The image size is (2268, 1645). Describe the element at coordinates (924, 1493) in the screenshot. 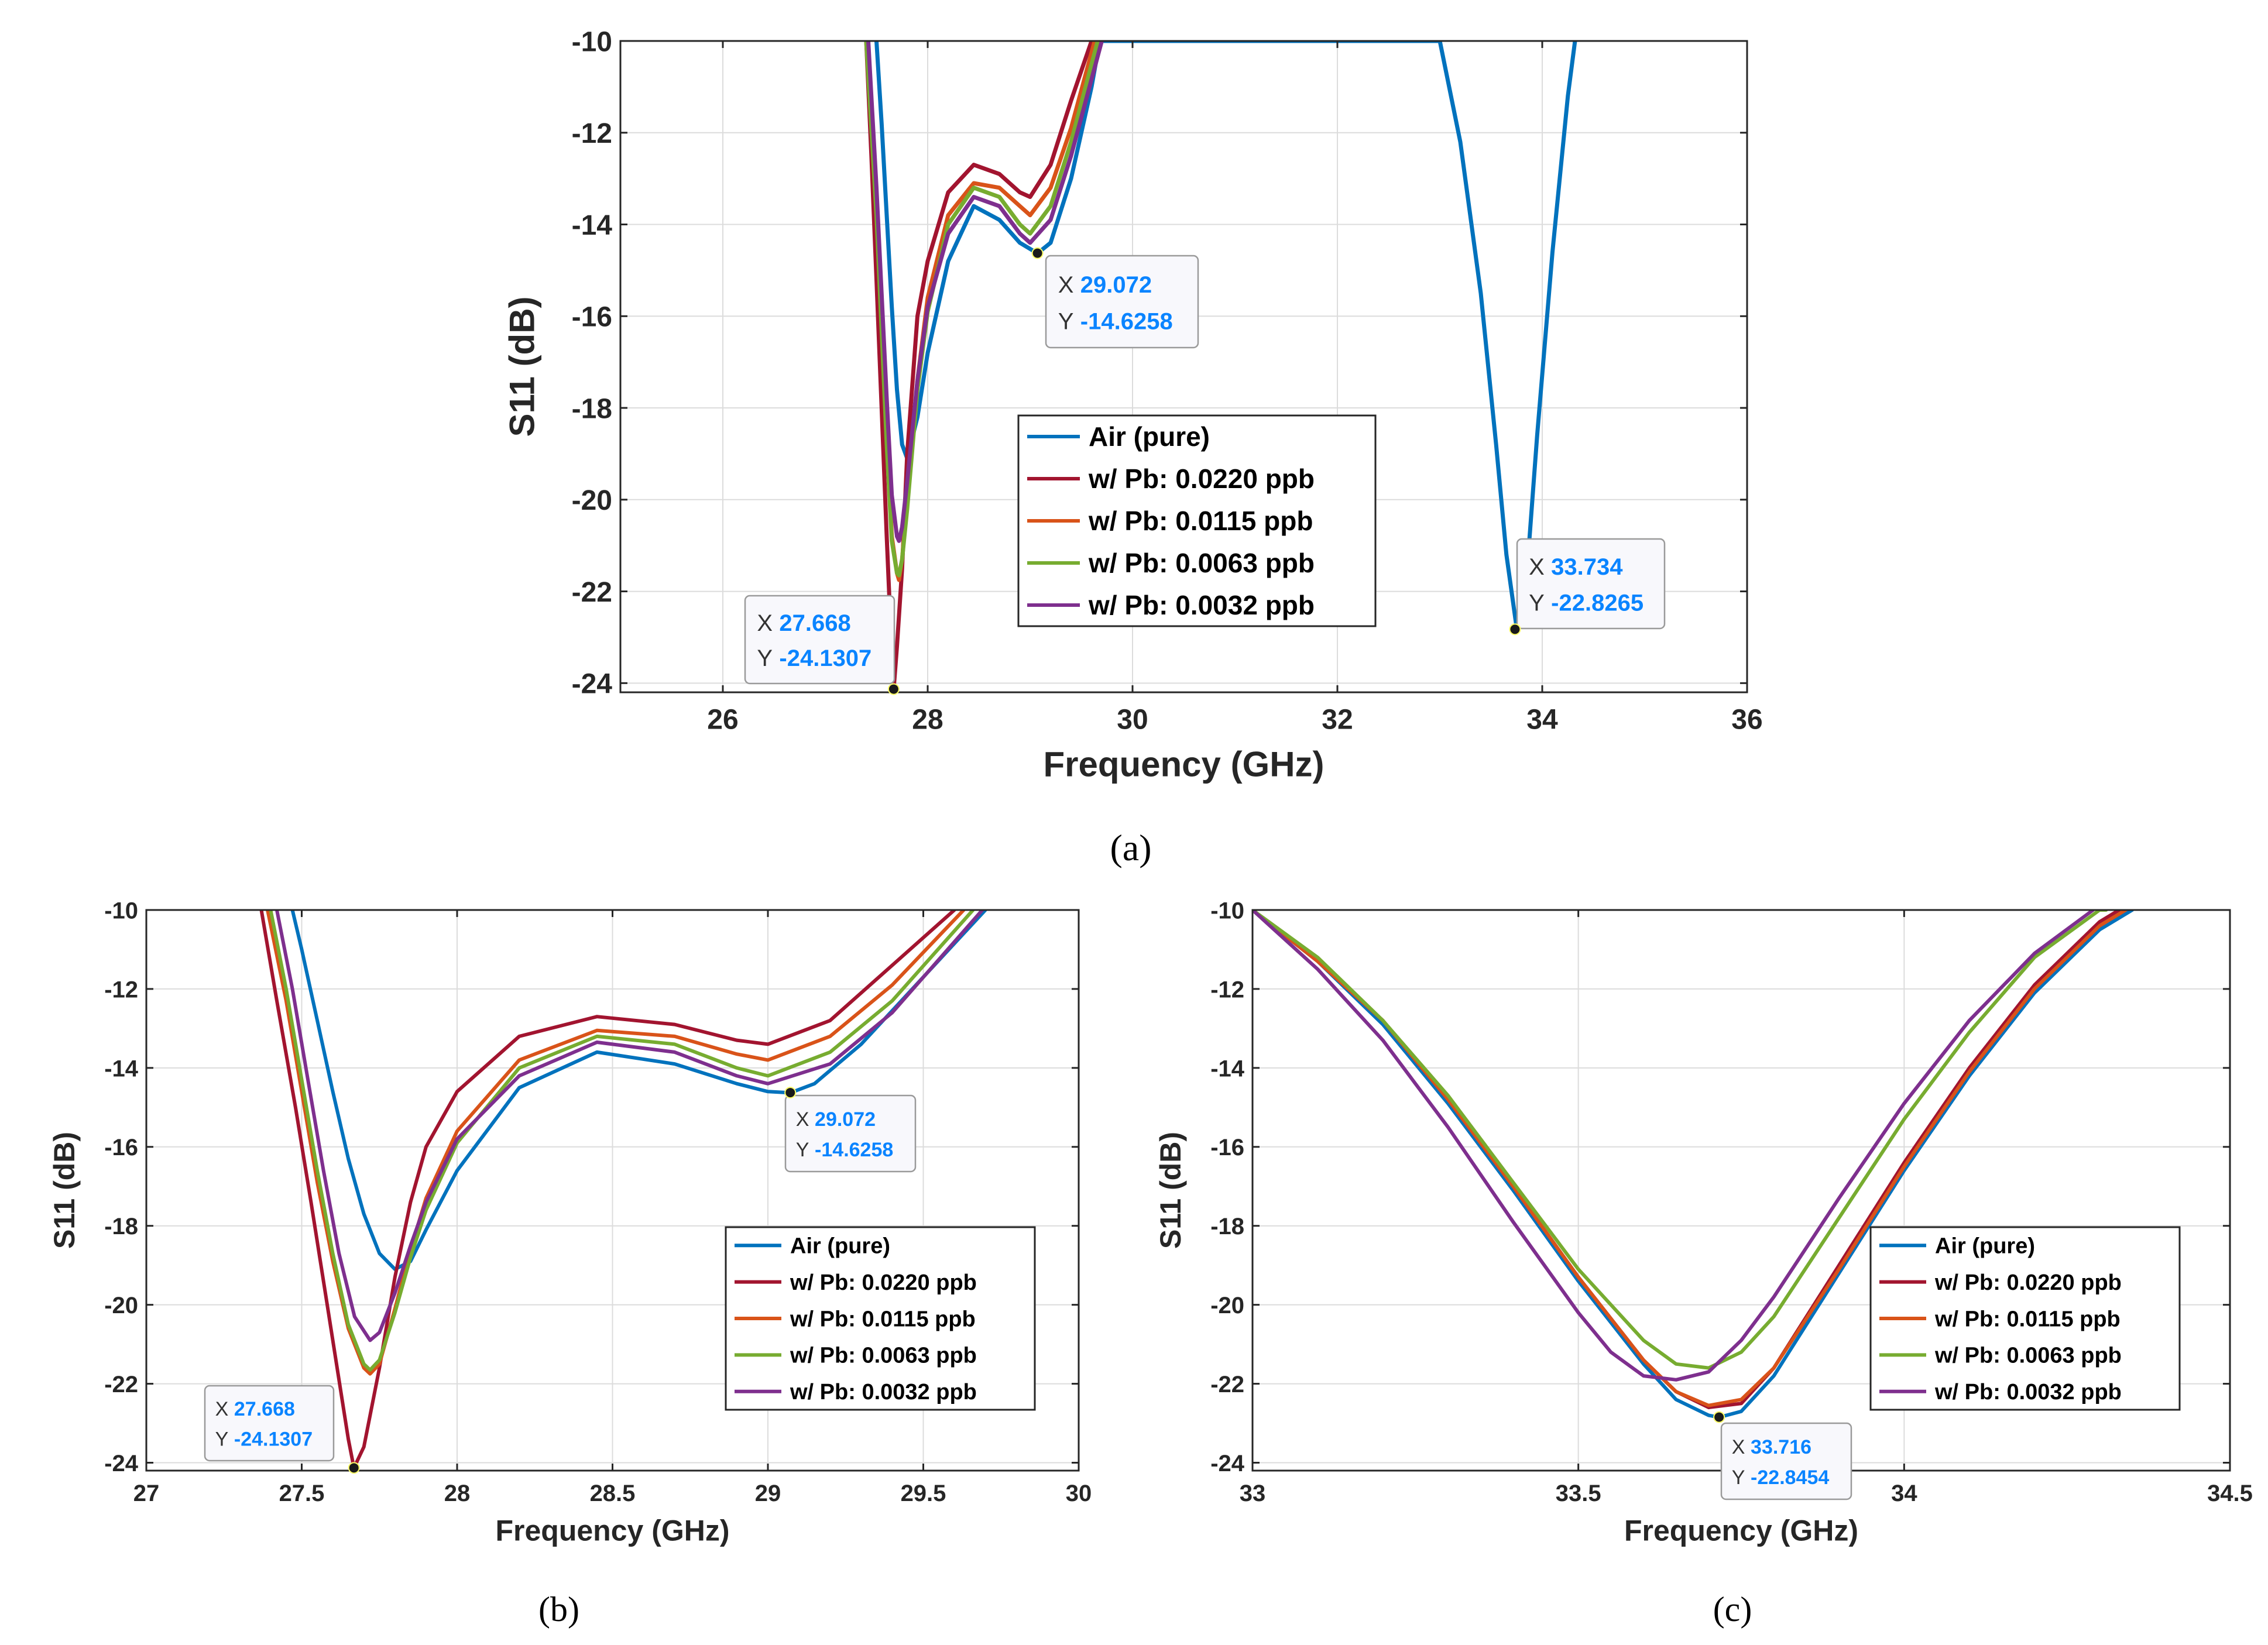

I see `x-tick-label: 29.5` at that location.